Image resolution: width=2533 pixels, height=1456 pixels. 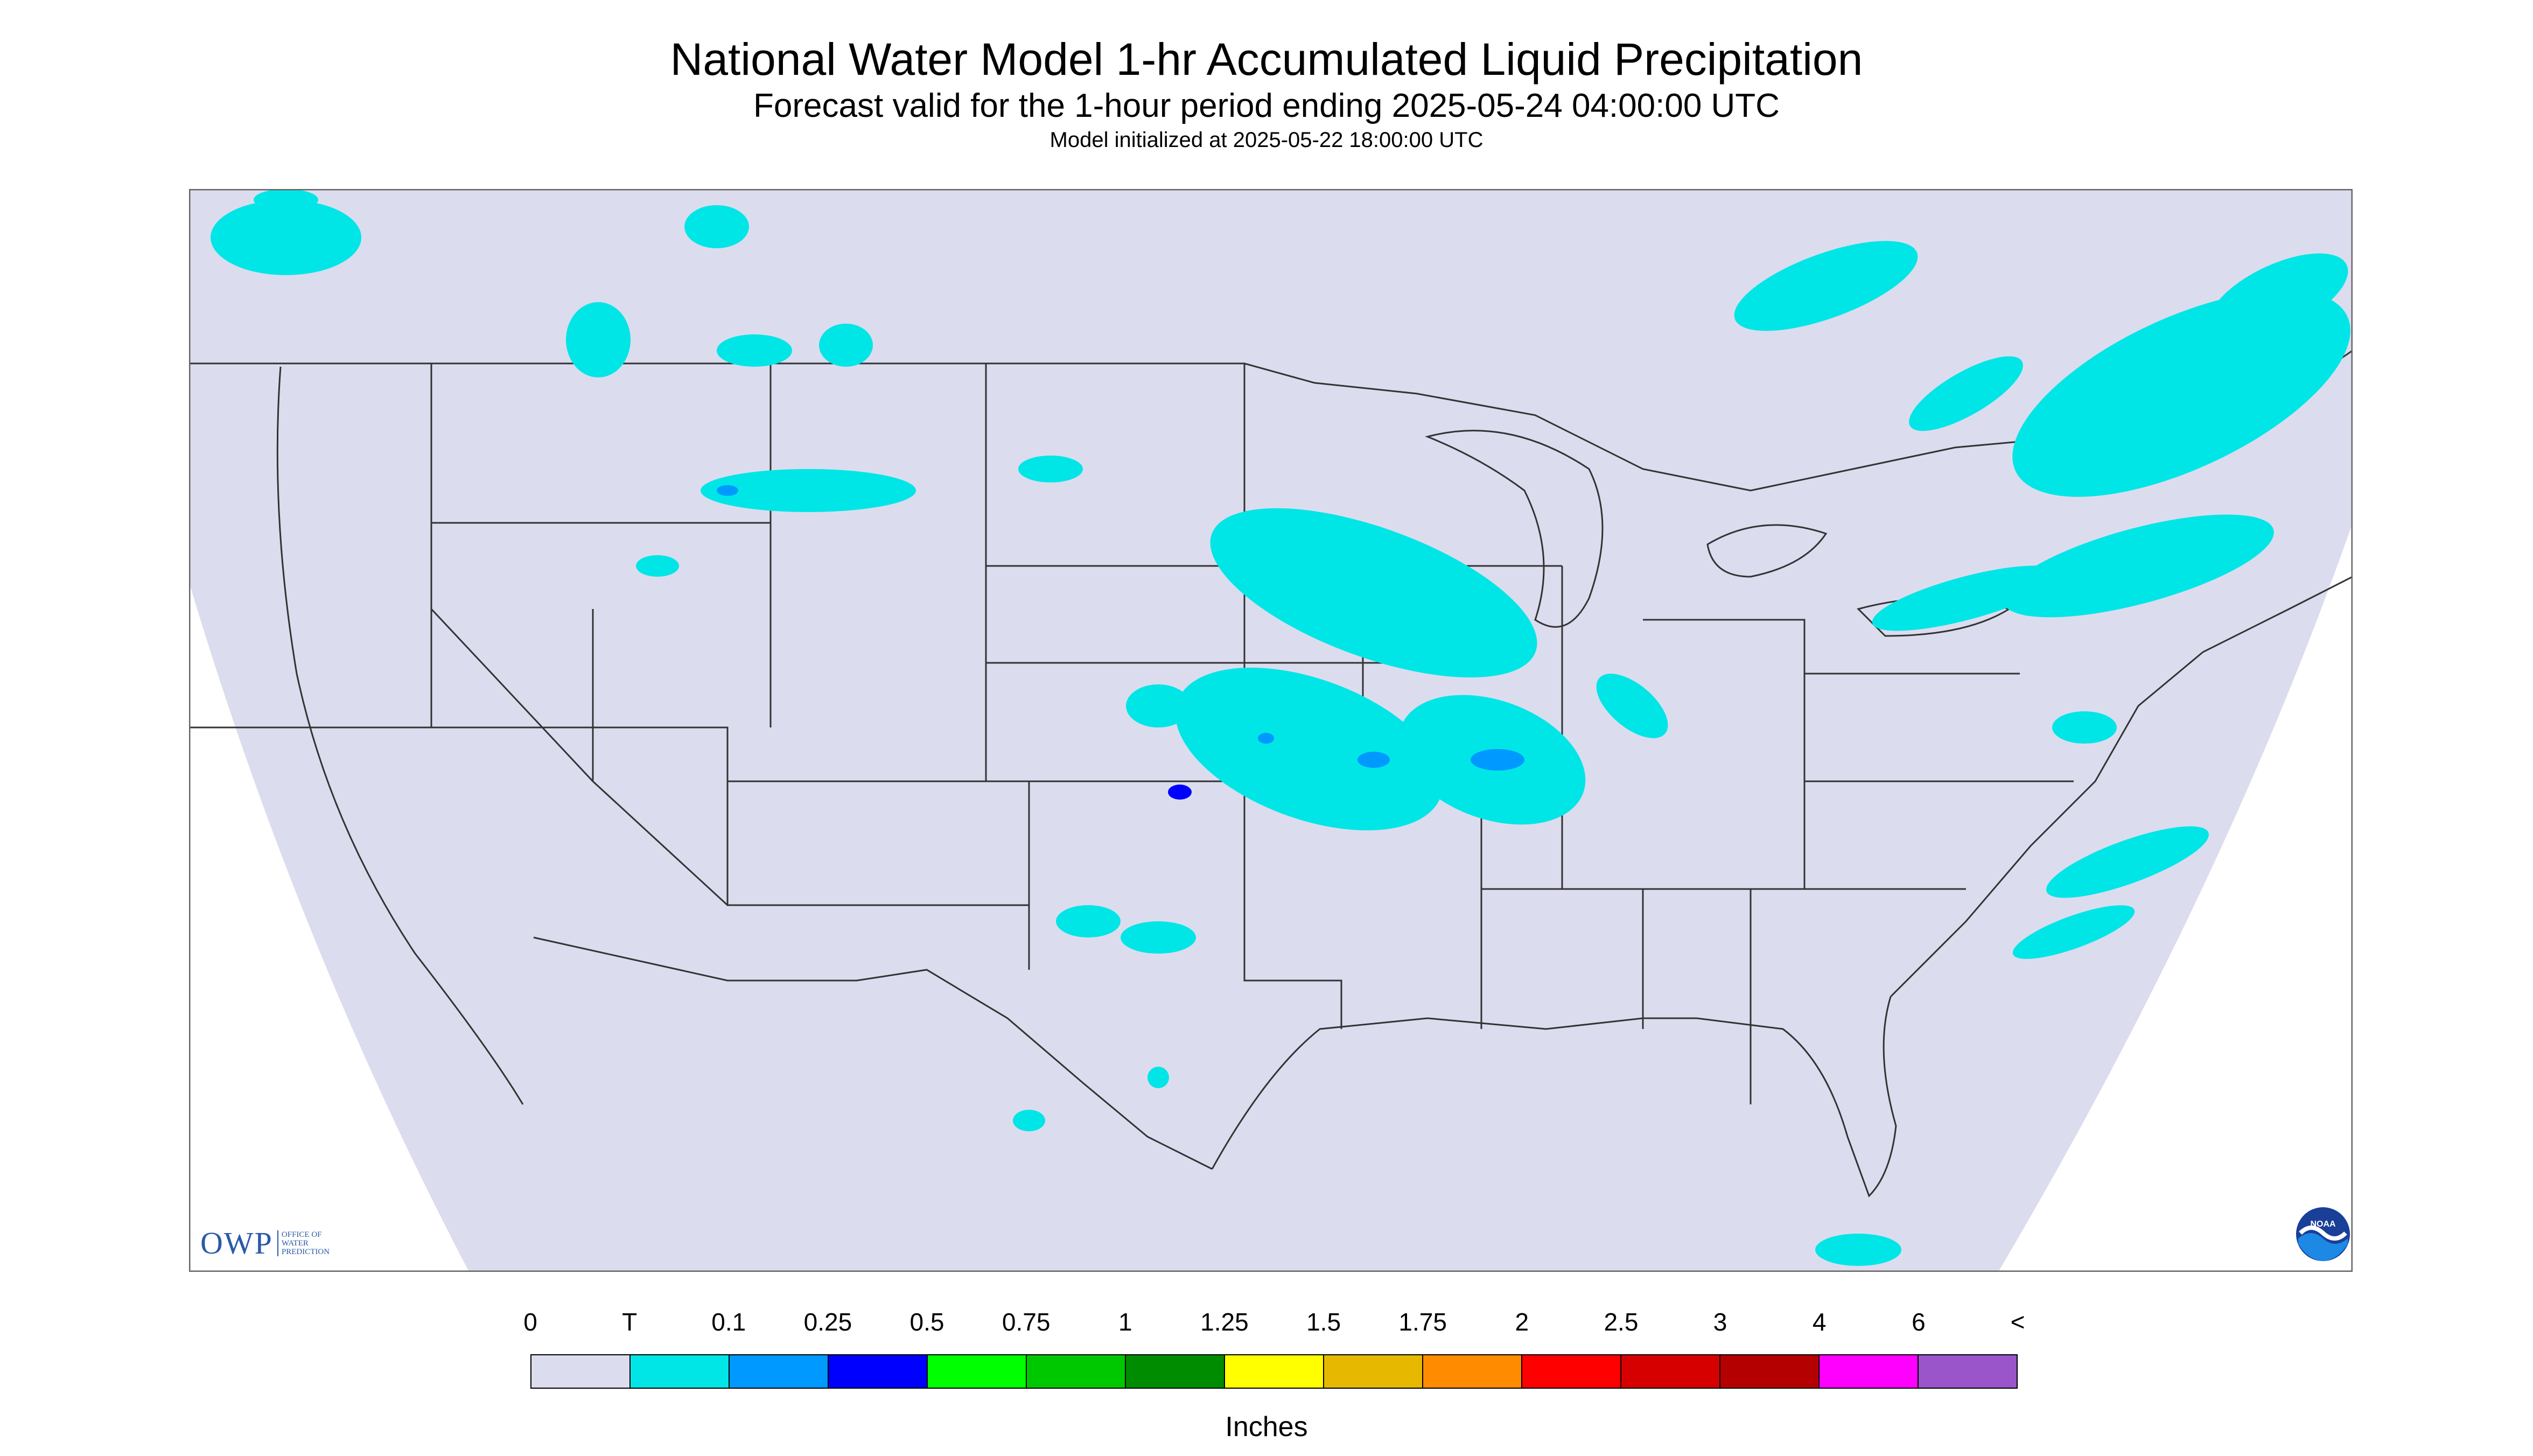 What do you see at coordinates (630, 1322) in the screenshot?
I see `legend-tick-label: T` at bounding box center [630, 1322].